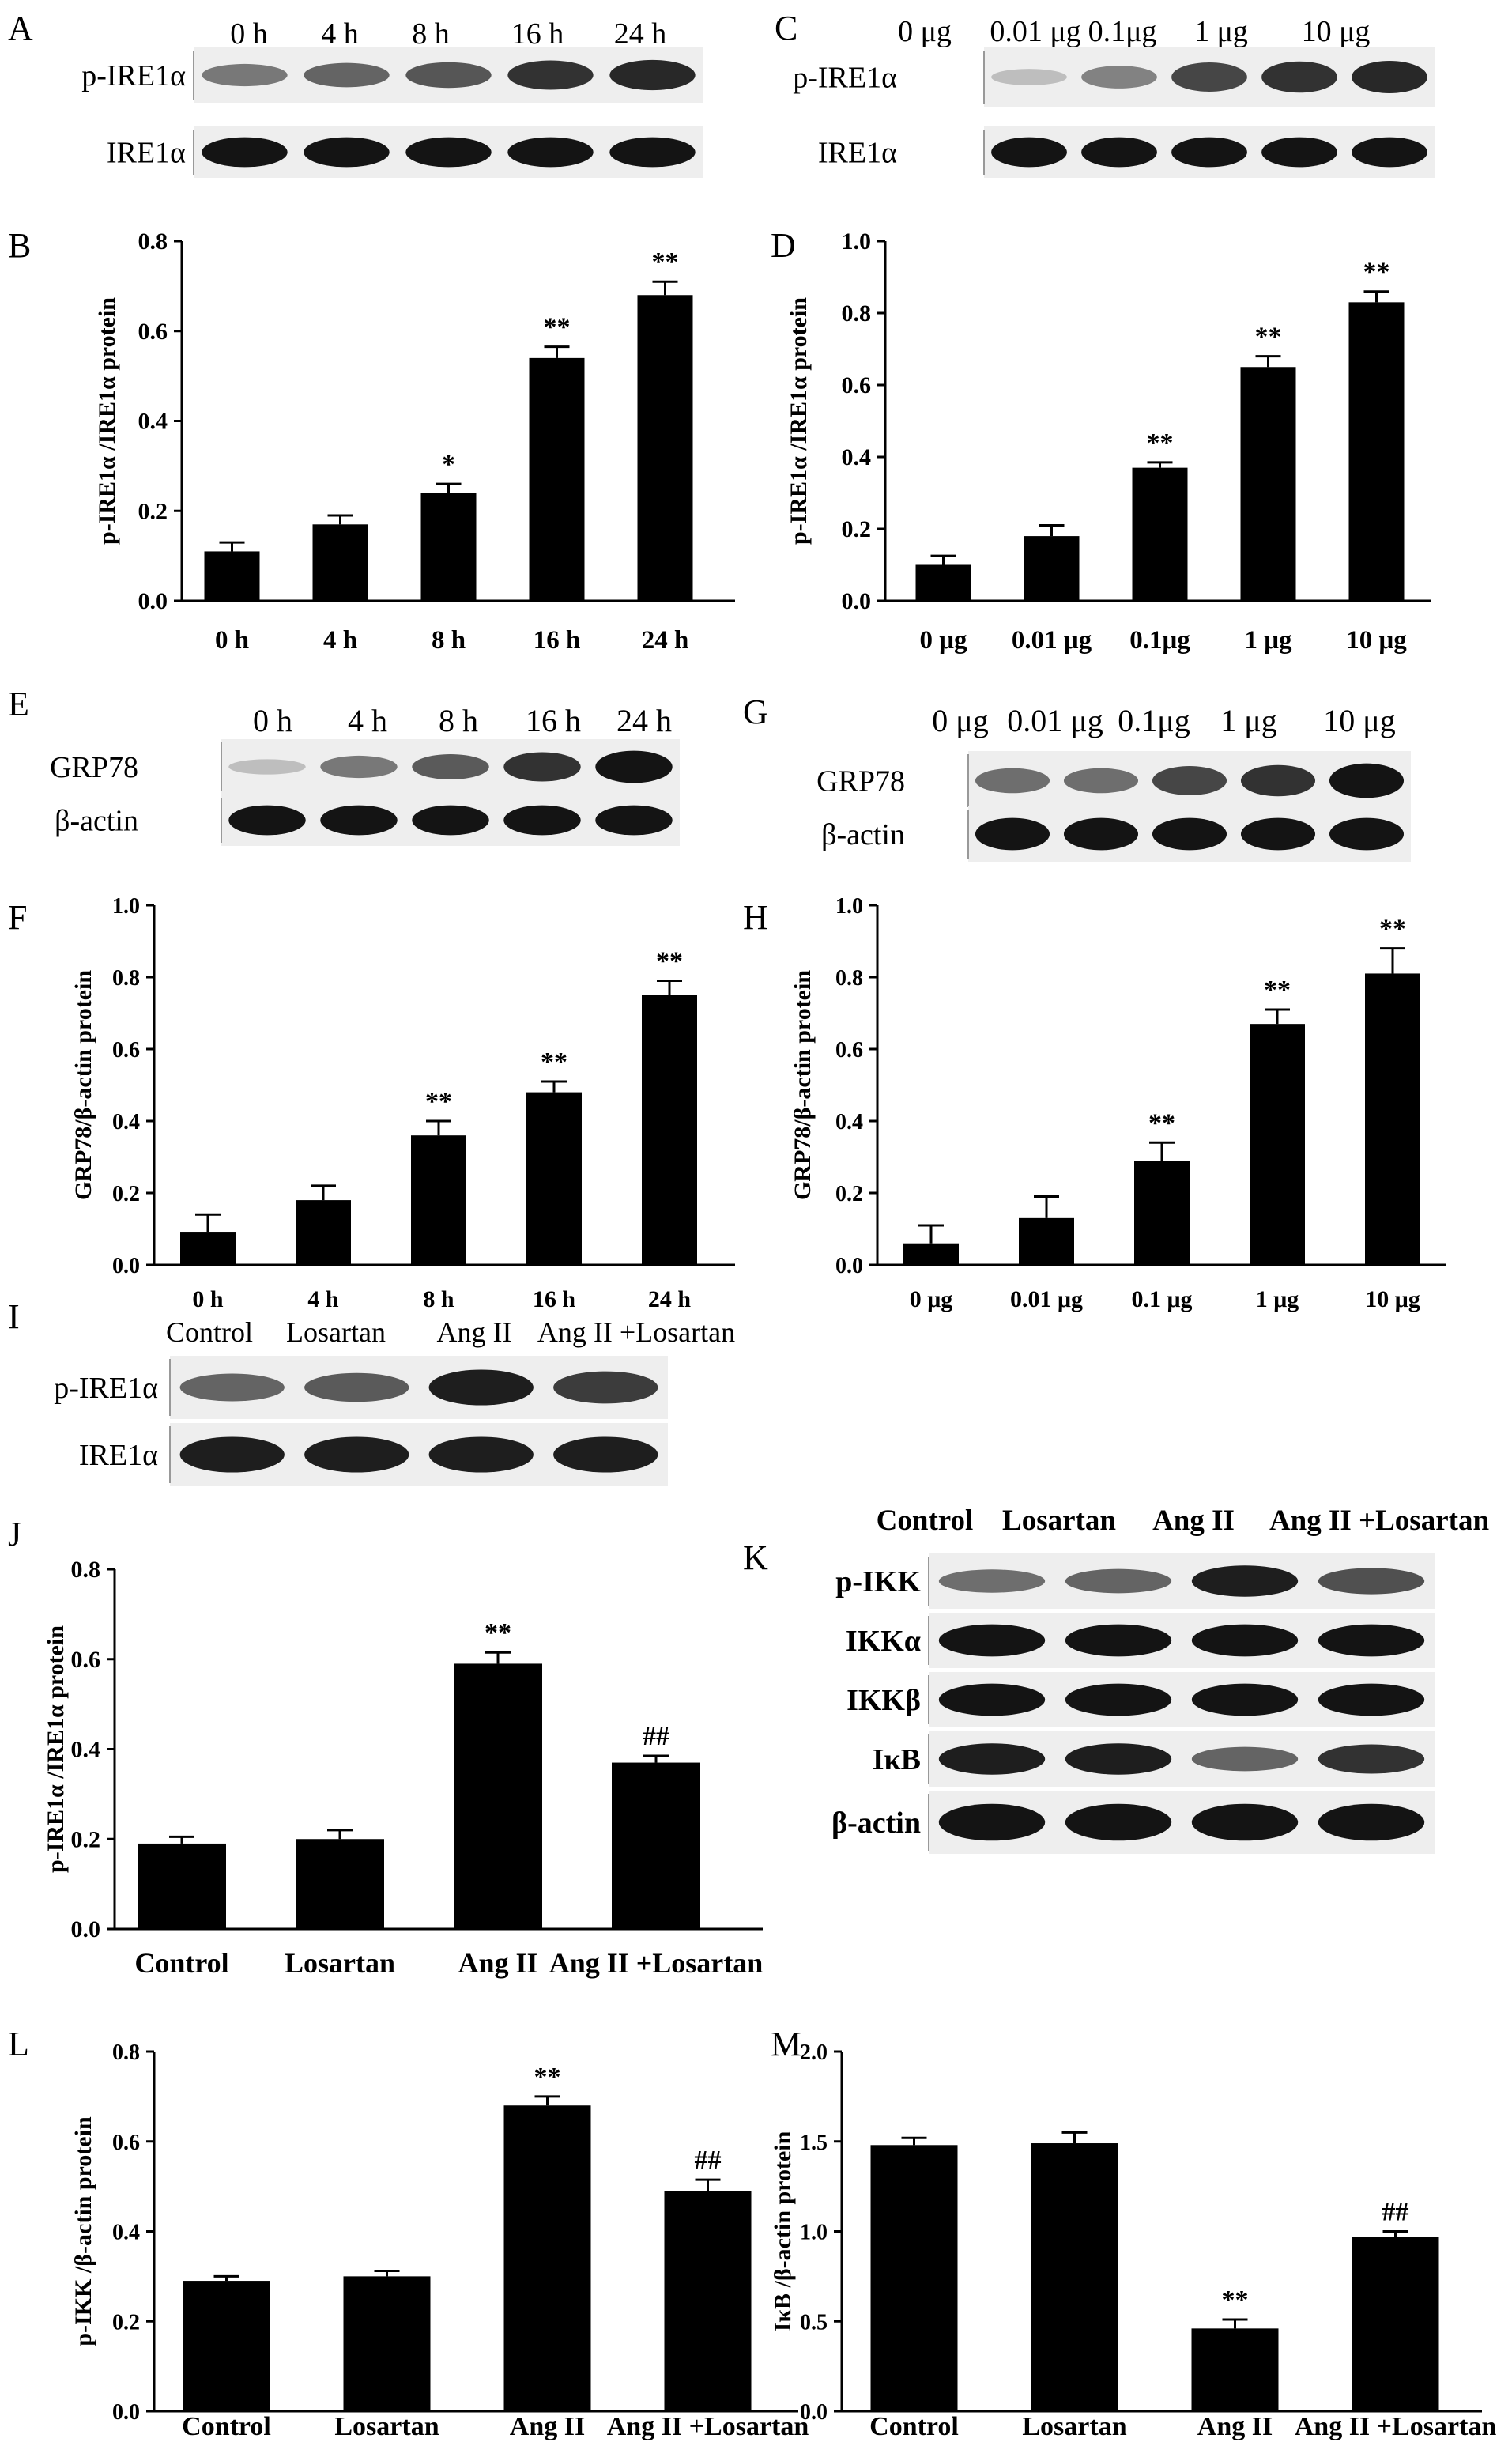 This screenshot has width=1512, height=2446. I want to click on blot-lane-label: 0 h, so click(272, 720).